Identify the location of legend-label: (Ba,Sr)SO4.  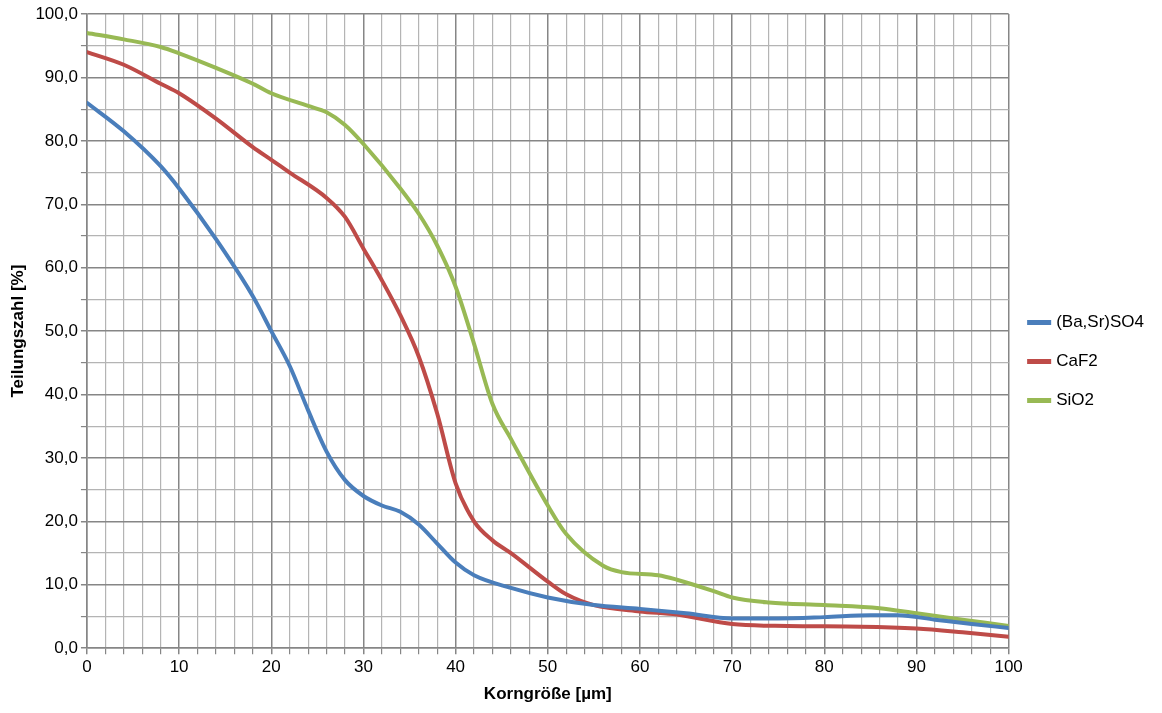
(1100, 322).